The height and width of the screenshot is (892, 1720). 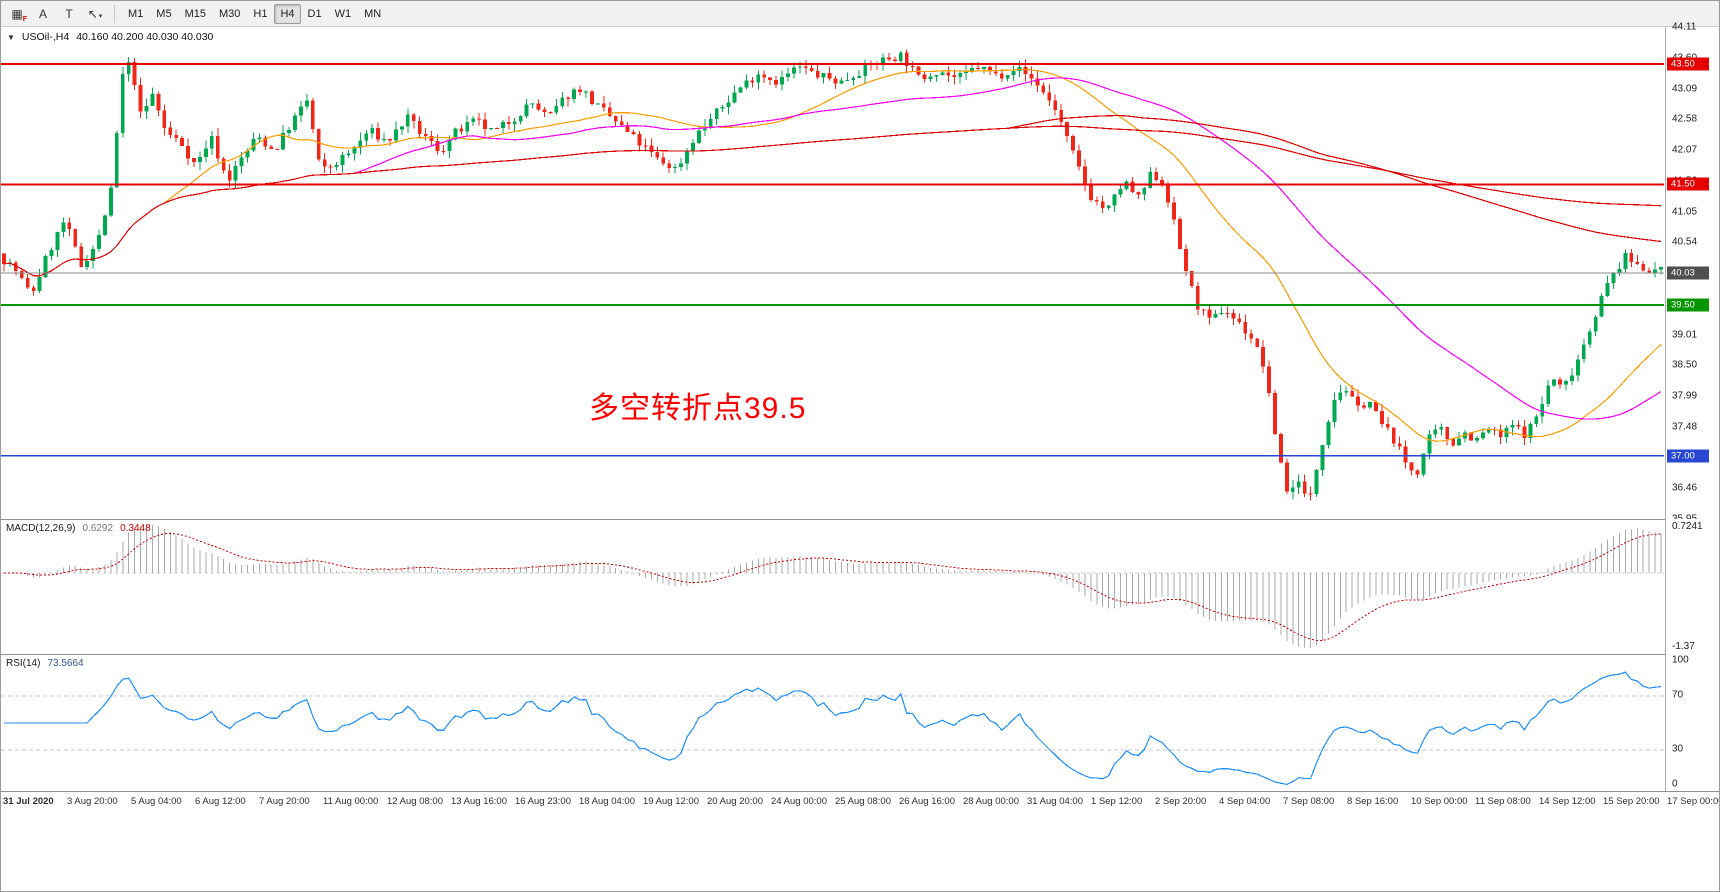 What do you see at coordinates (1685, 88) in the screenshot?
I see `price-tick-label: 43.09` at bounding box center [1685, 88].